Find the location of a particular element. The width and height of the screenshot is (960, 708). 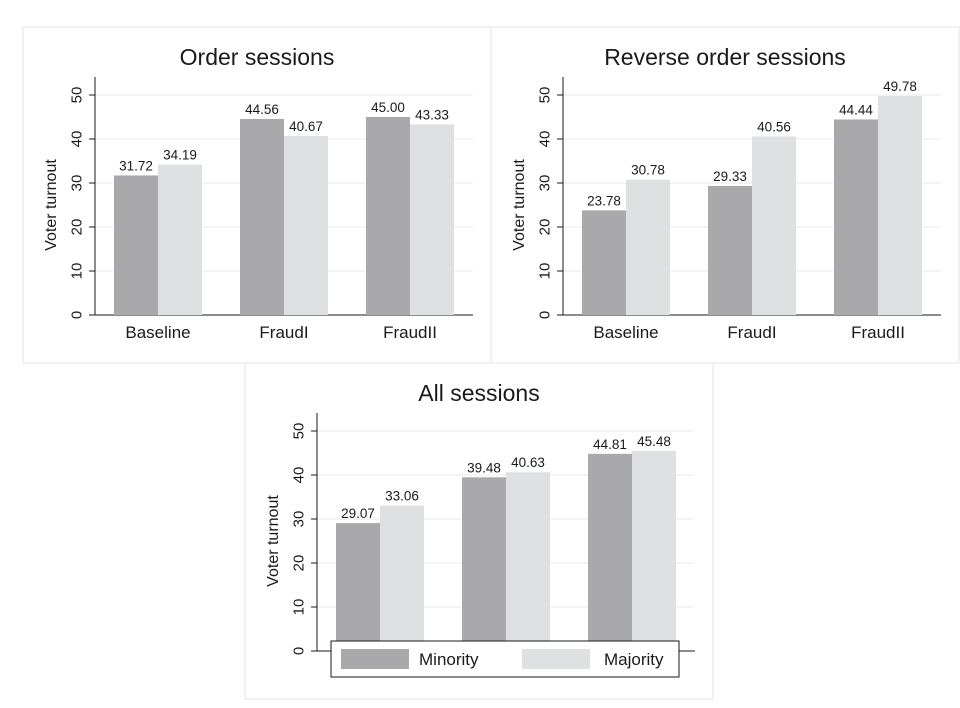

reverse-ytick-label-40: 40 is located at coordinates (545, 139).